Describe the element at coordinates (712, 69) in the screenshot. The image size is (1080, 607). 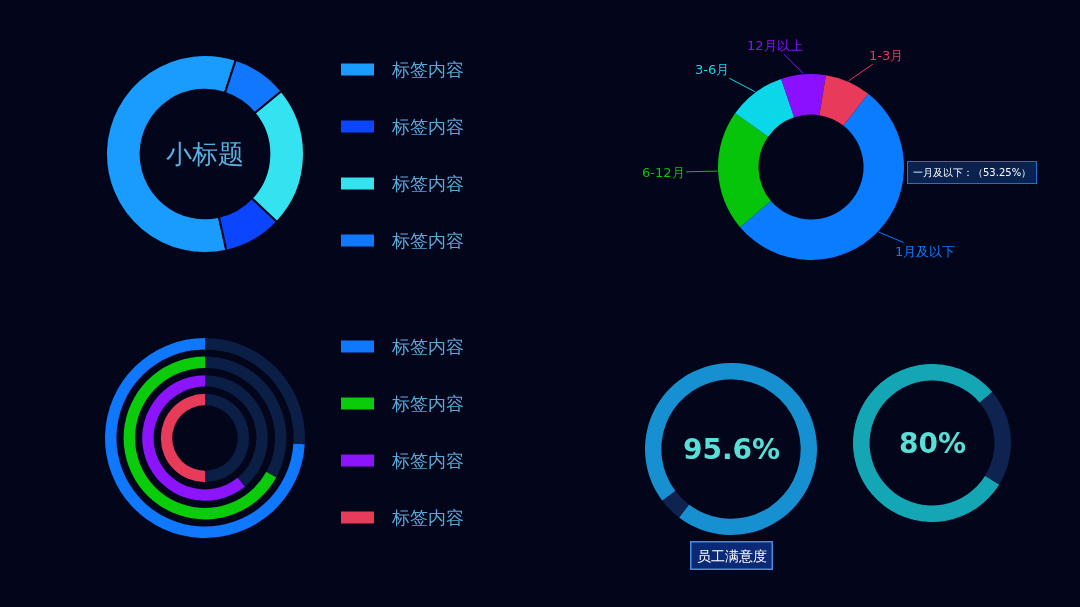
I see `slice-label: 3-6月` at that location.